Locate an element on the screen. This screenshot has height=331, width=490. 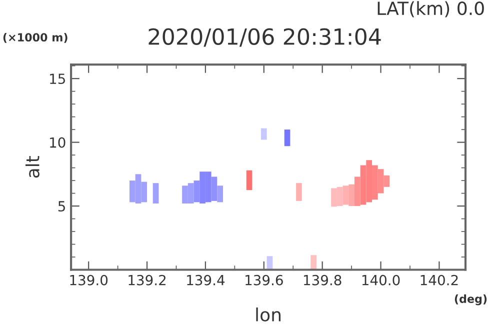
text: (×1000 m) is located at coordinates (35, 37).